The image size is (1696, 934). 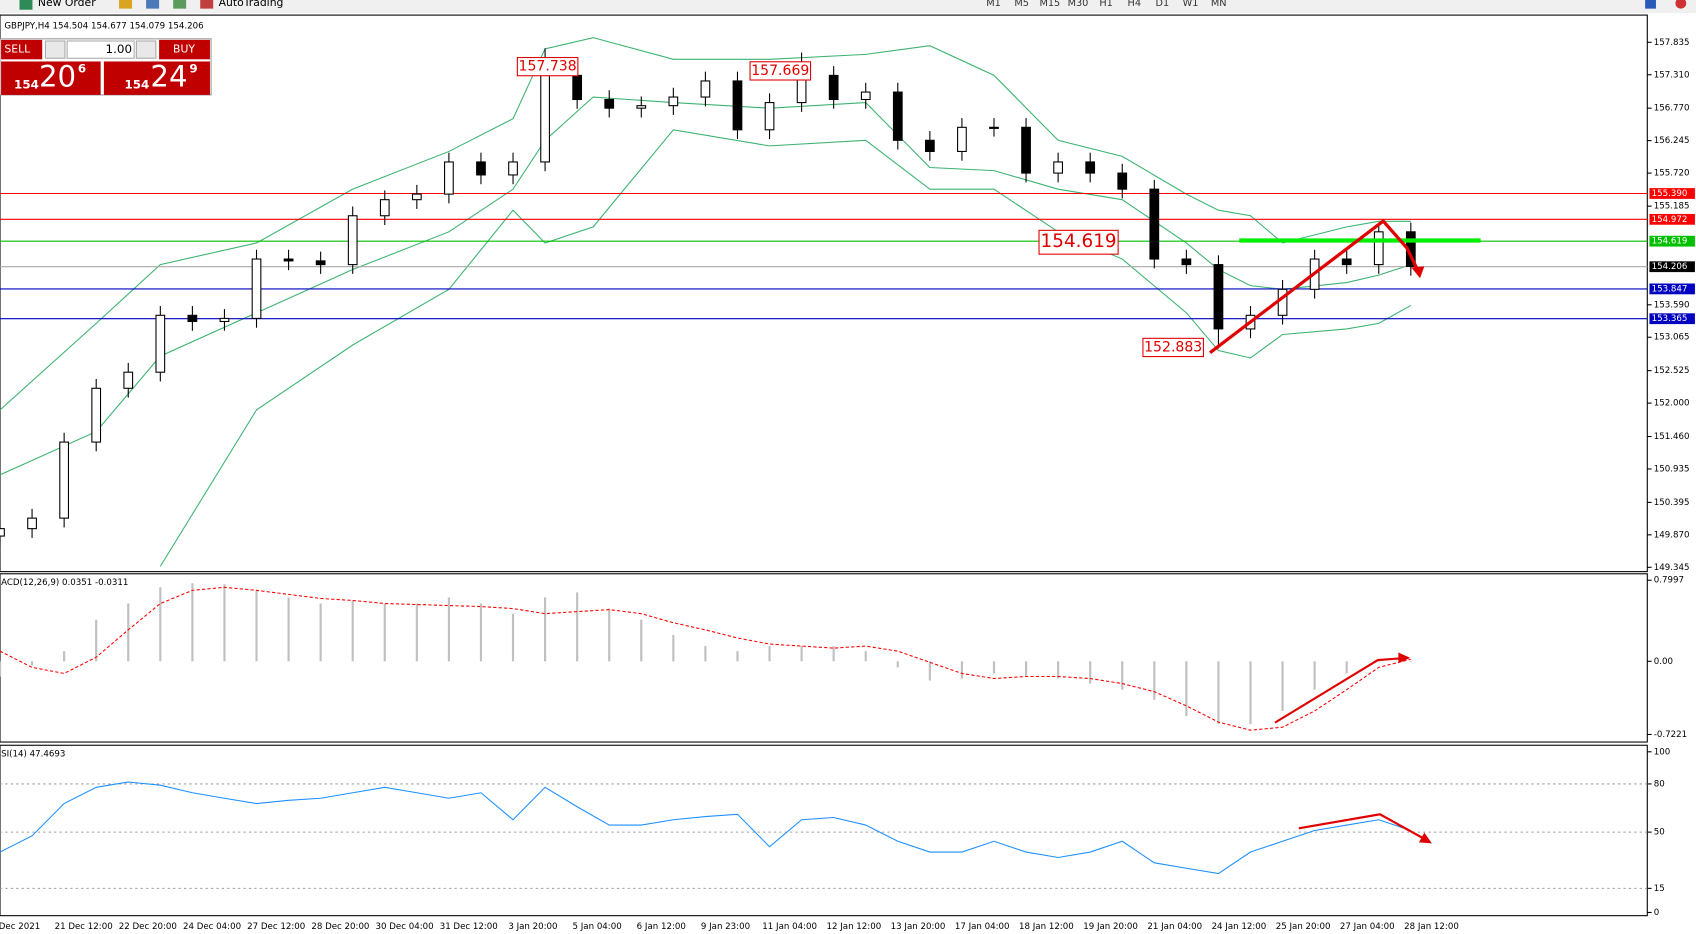 What do you see at coordinates (57, 77) in the screenshot?
I see `sell-price-main: 20` at bounding box center [57, 77].